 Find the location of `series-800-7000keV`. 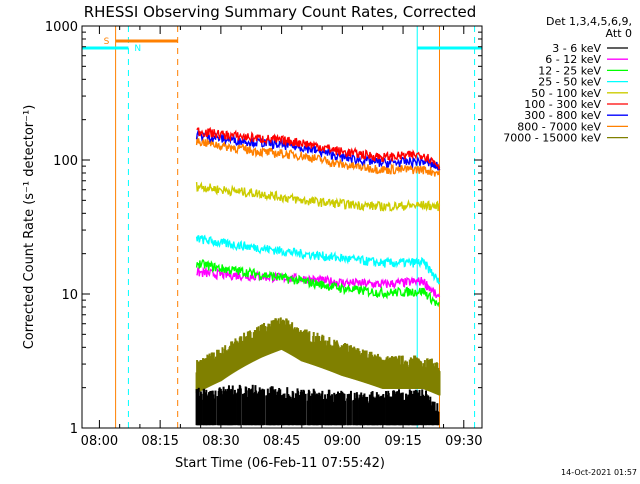

series-800-7000keV is located at coordinates (318, 156).